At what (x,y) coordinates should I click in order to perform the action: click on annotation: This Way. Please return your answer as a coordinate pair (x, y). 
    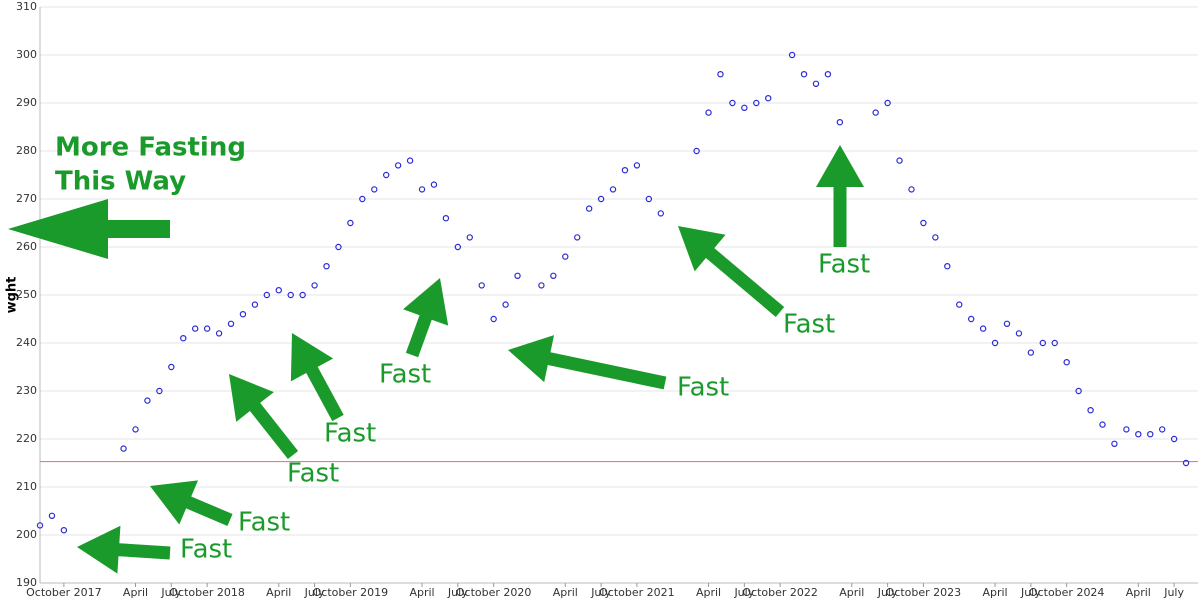
    Looking at the image, I should click on (120, 182).